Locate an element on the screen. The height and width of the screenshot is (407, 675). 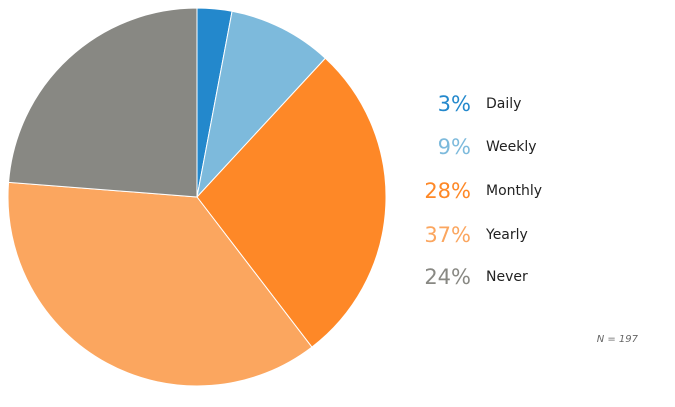
legend-label-yearly: Yearly is located at coordinates (506, 235).